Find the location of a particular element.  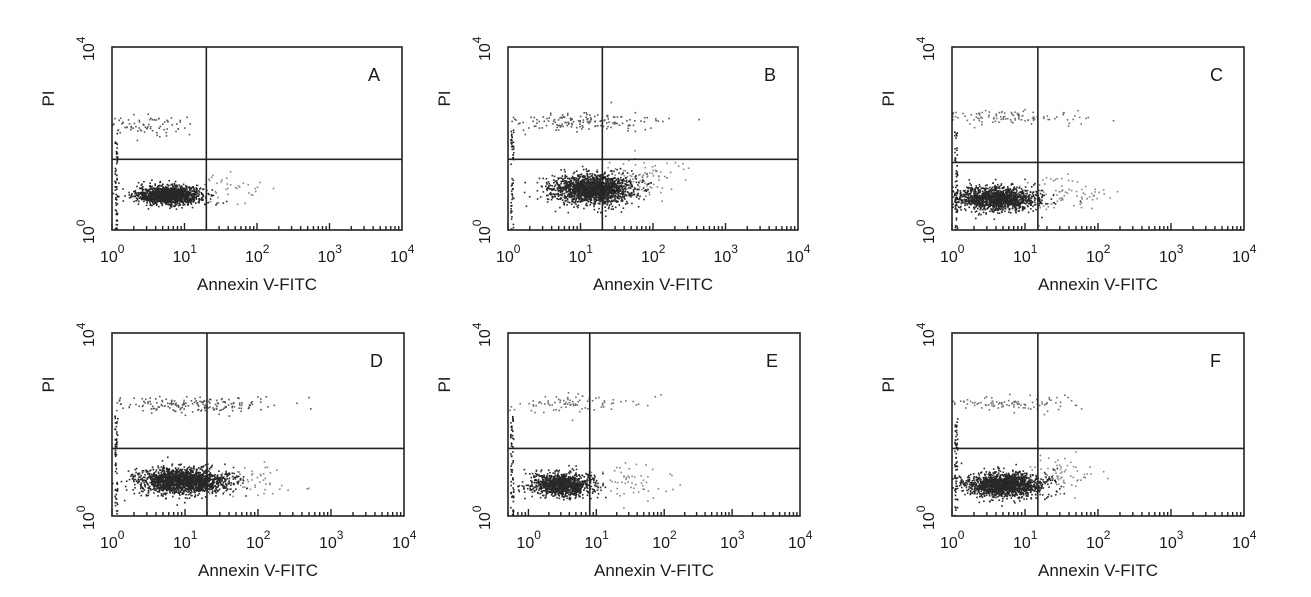

y-axis-title: PI is located at coordinates (444, 98).